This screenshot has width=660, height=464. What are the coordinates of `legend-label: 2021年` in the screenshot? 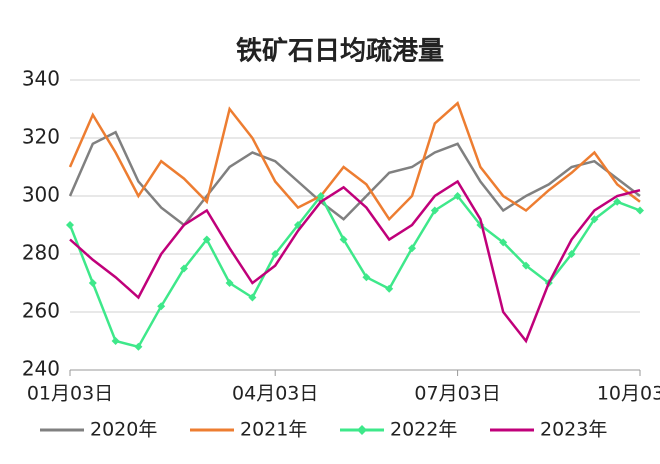 It's located at (273, 430).